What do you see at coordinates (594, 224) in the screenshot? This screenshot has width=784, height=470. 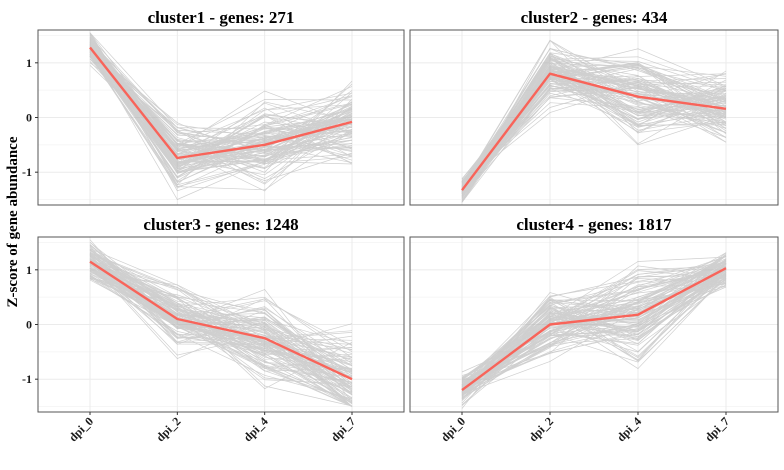 I see `panel-title: cluster4 - genes: 1817` at bounding box center [594, 224].